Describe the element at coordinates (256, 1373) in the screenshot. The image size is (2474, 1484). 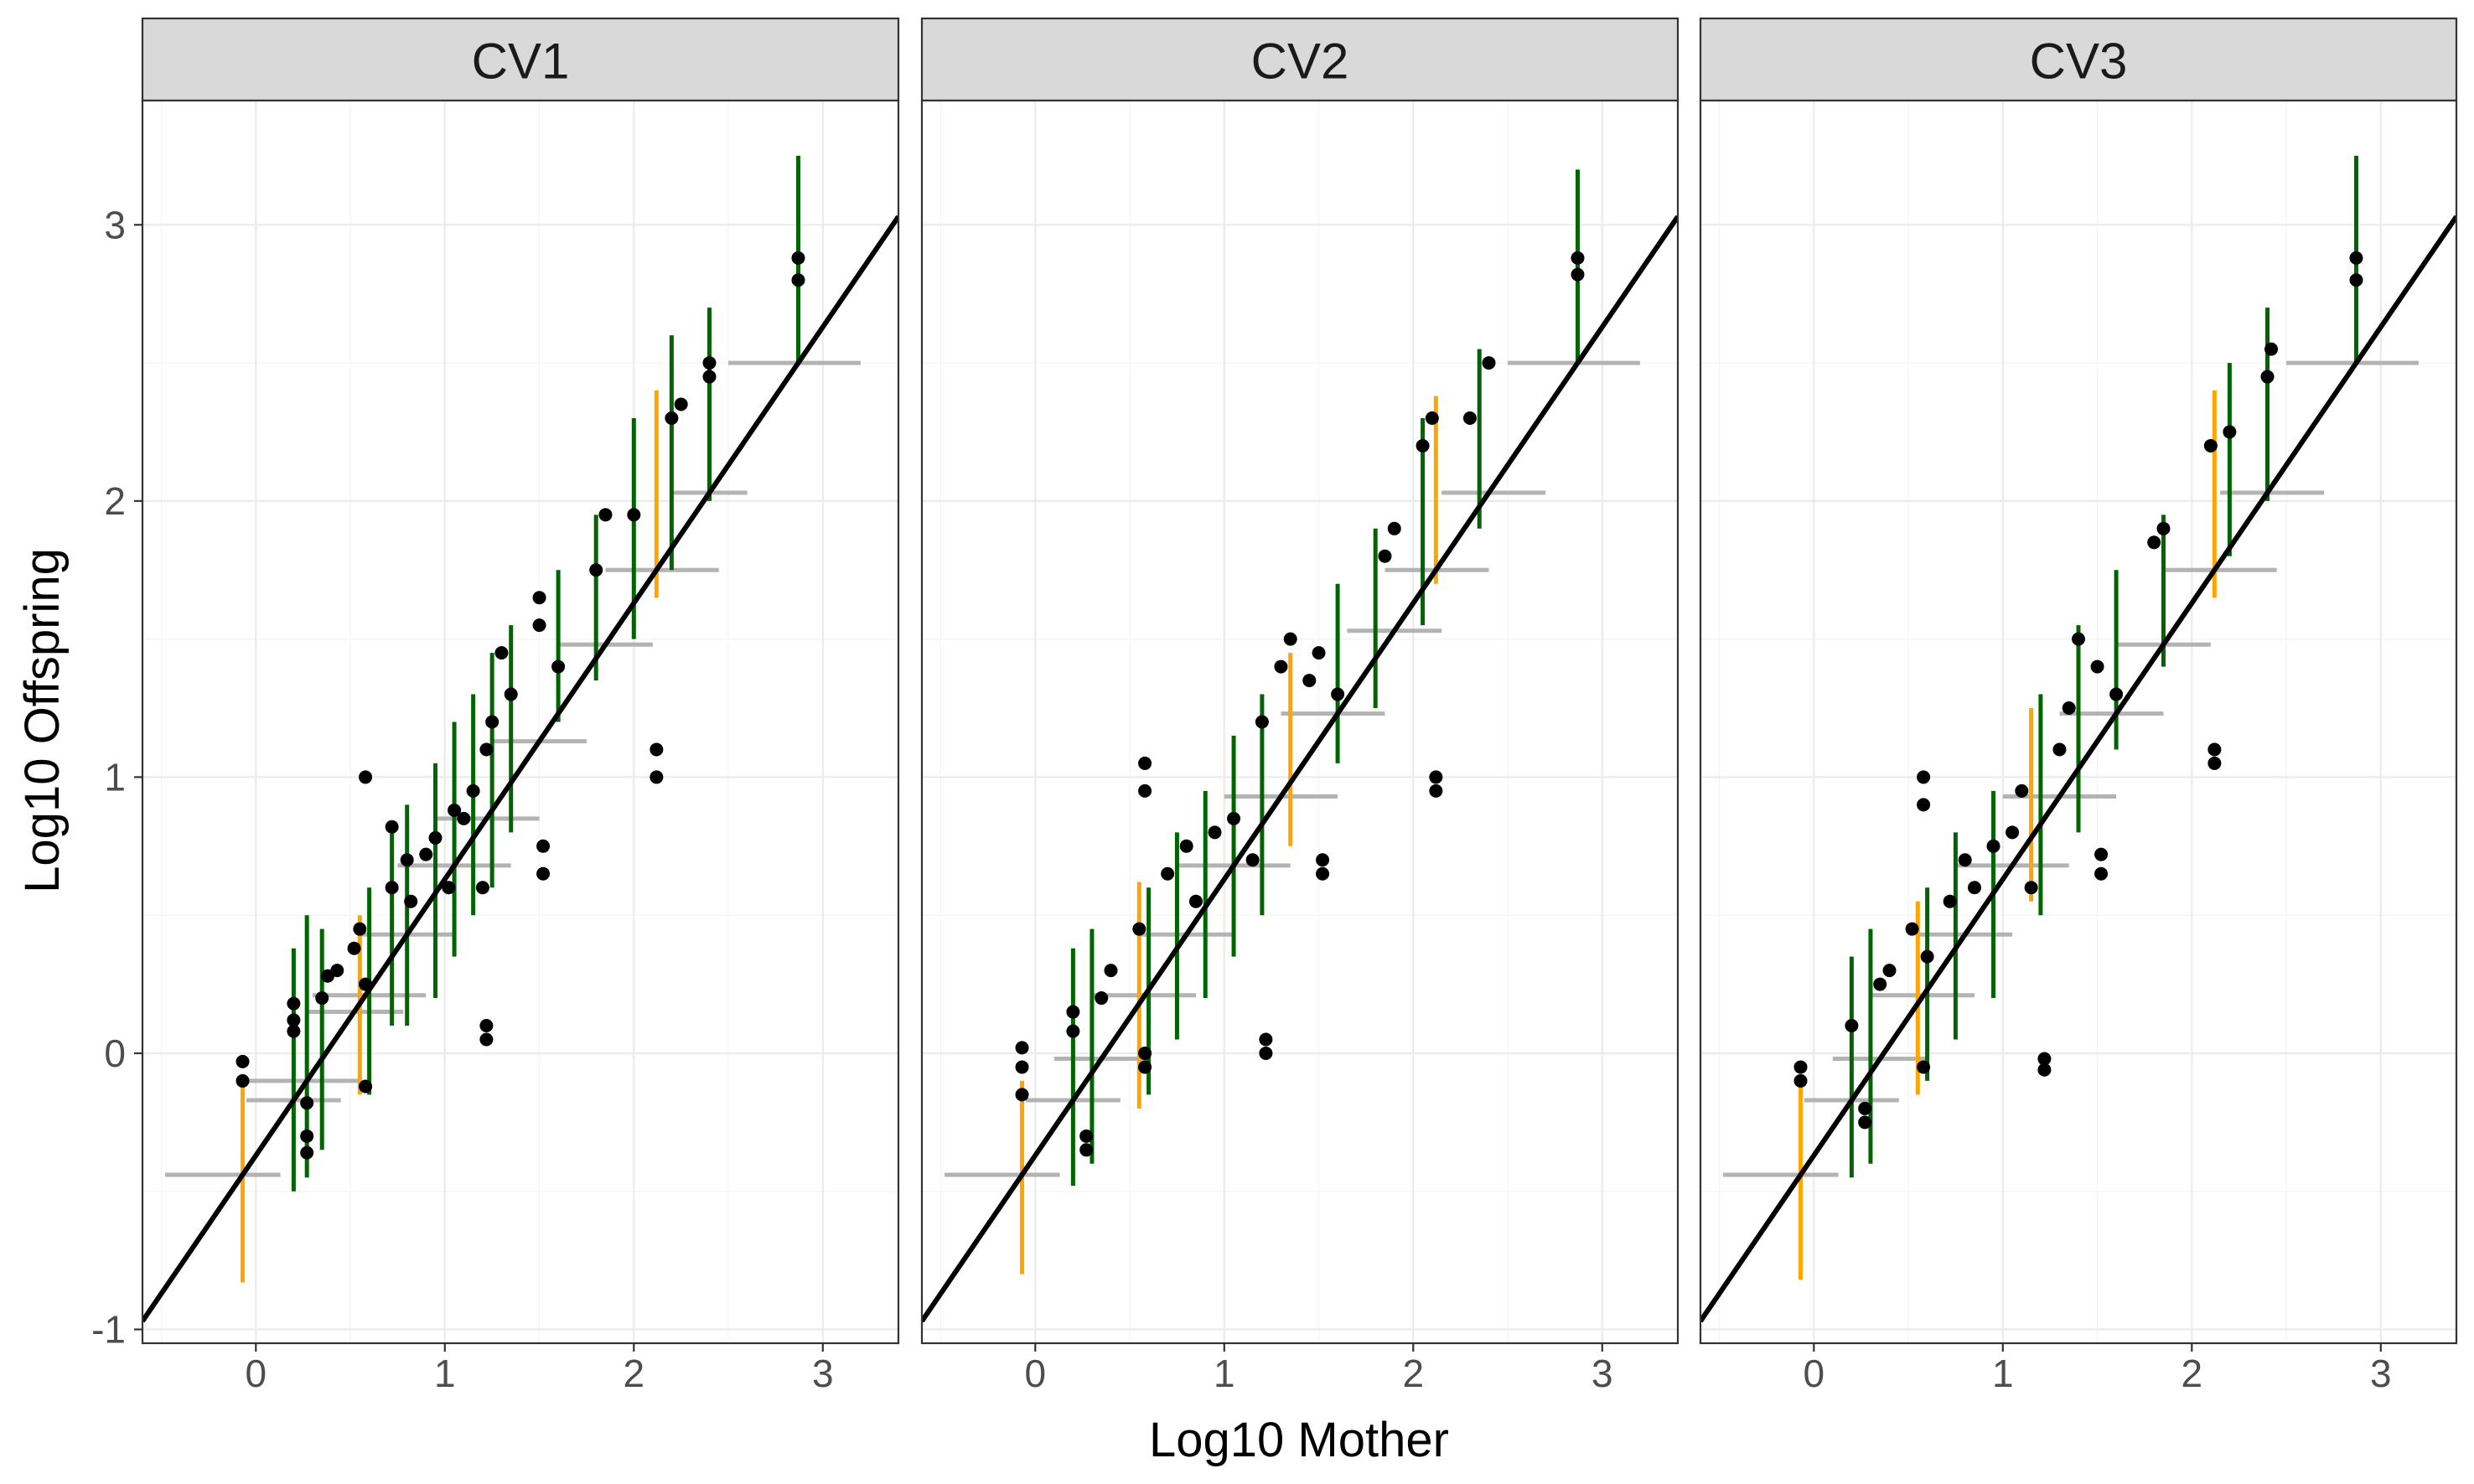
I see `x-tick-label: 0` at that location.